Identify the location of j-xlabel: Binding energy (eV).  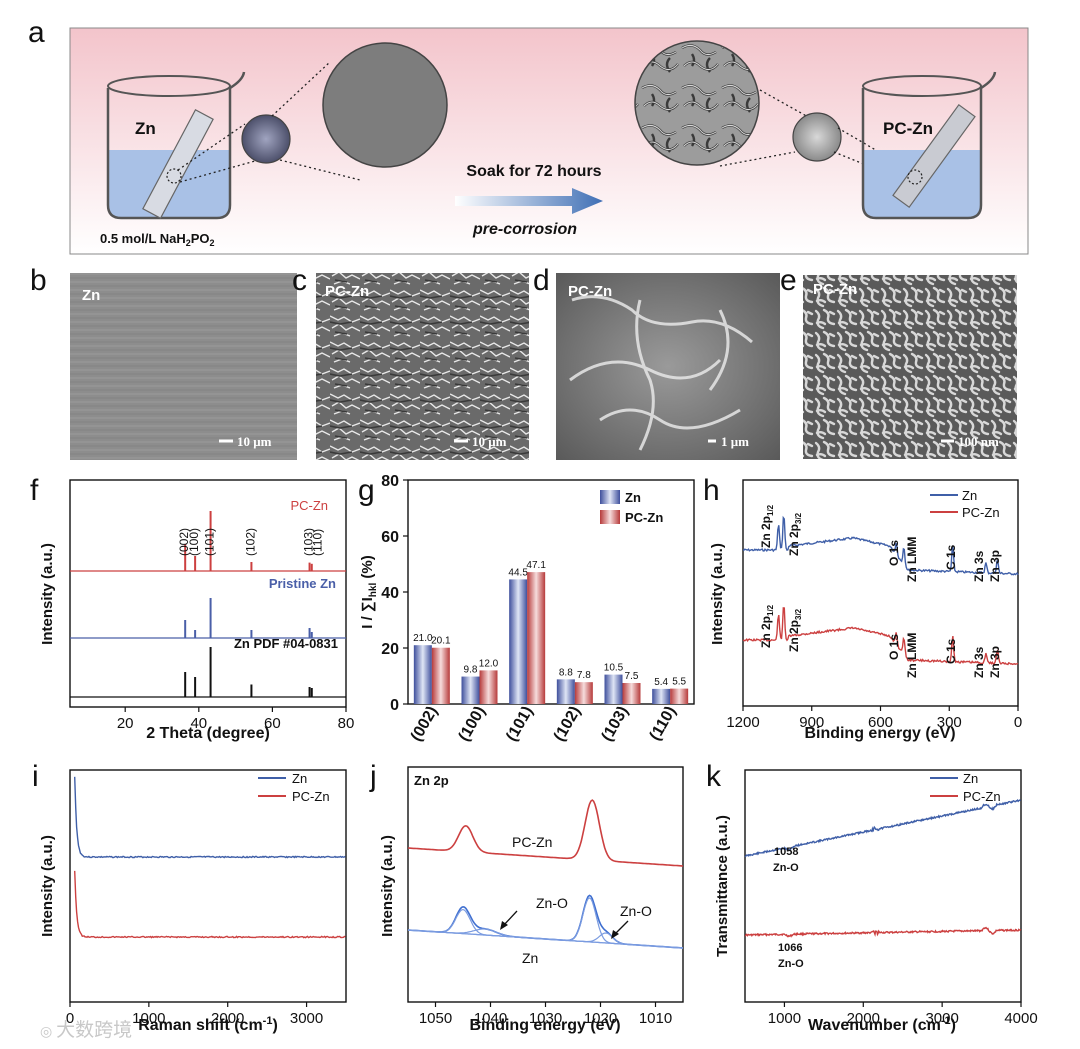
(544, 1025).